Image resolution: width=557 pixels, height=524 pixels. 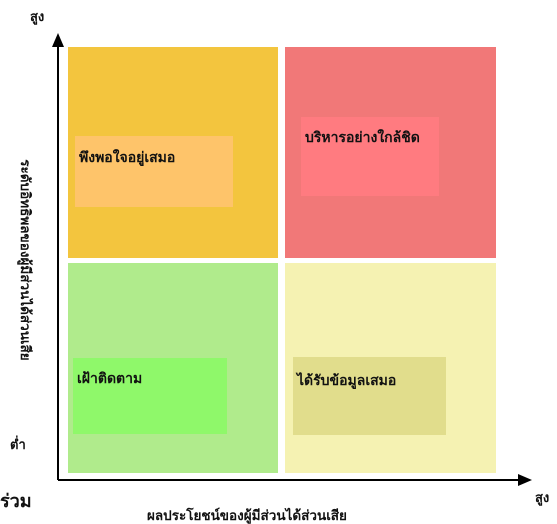 I want to click on y-axis-low-label: ต่ำ, so click(x=18, y=445).